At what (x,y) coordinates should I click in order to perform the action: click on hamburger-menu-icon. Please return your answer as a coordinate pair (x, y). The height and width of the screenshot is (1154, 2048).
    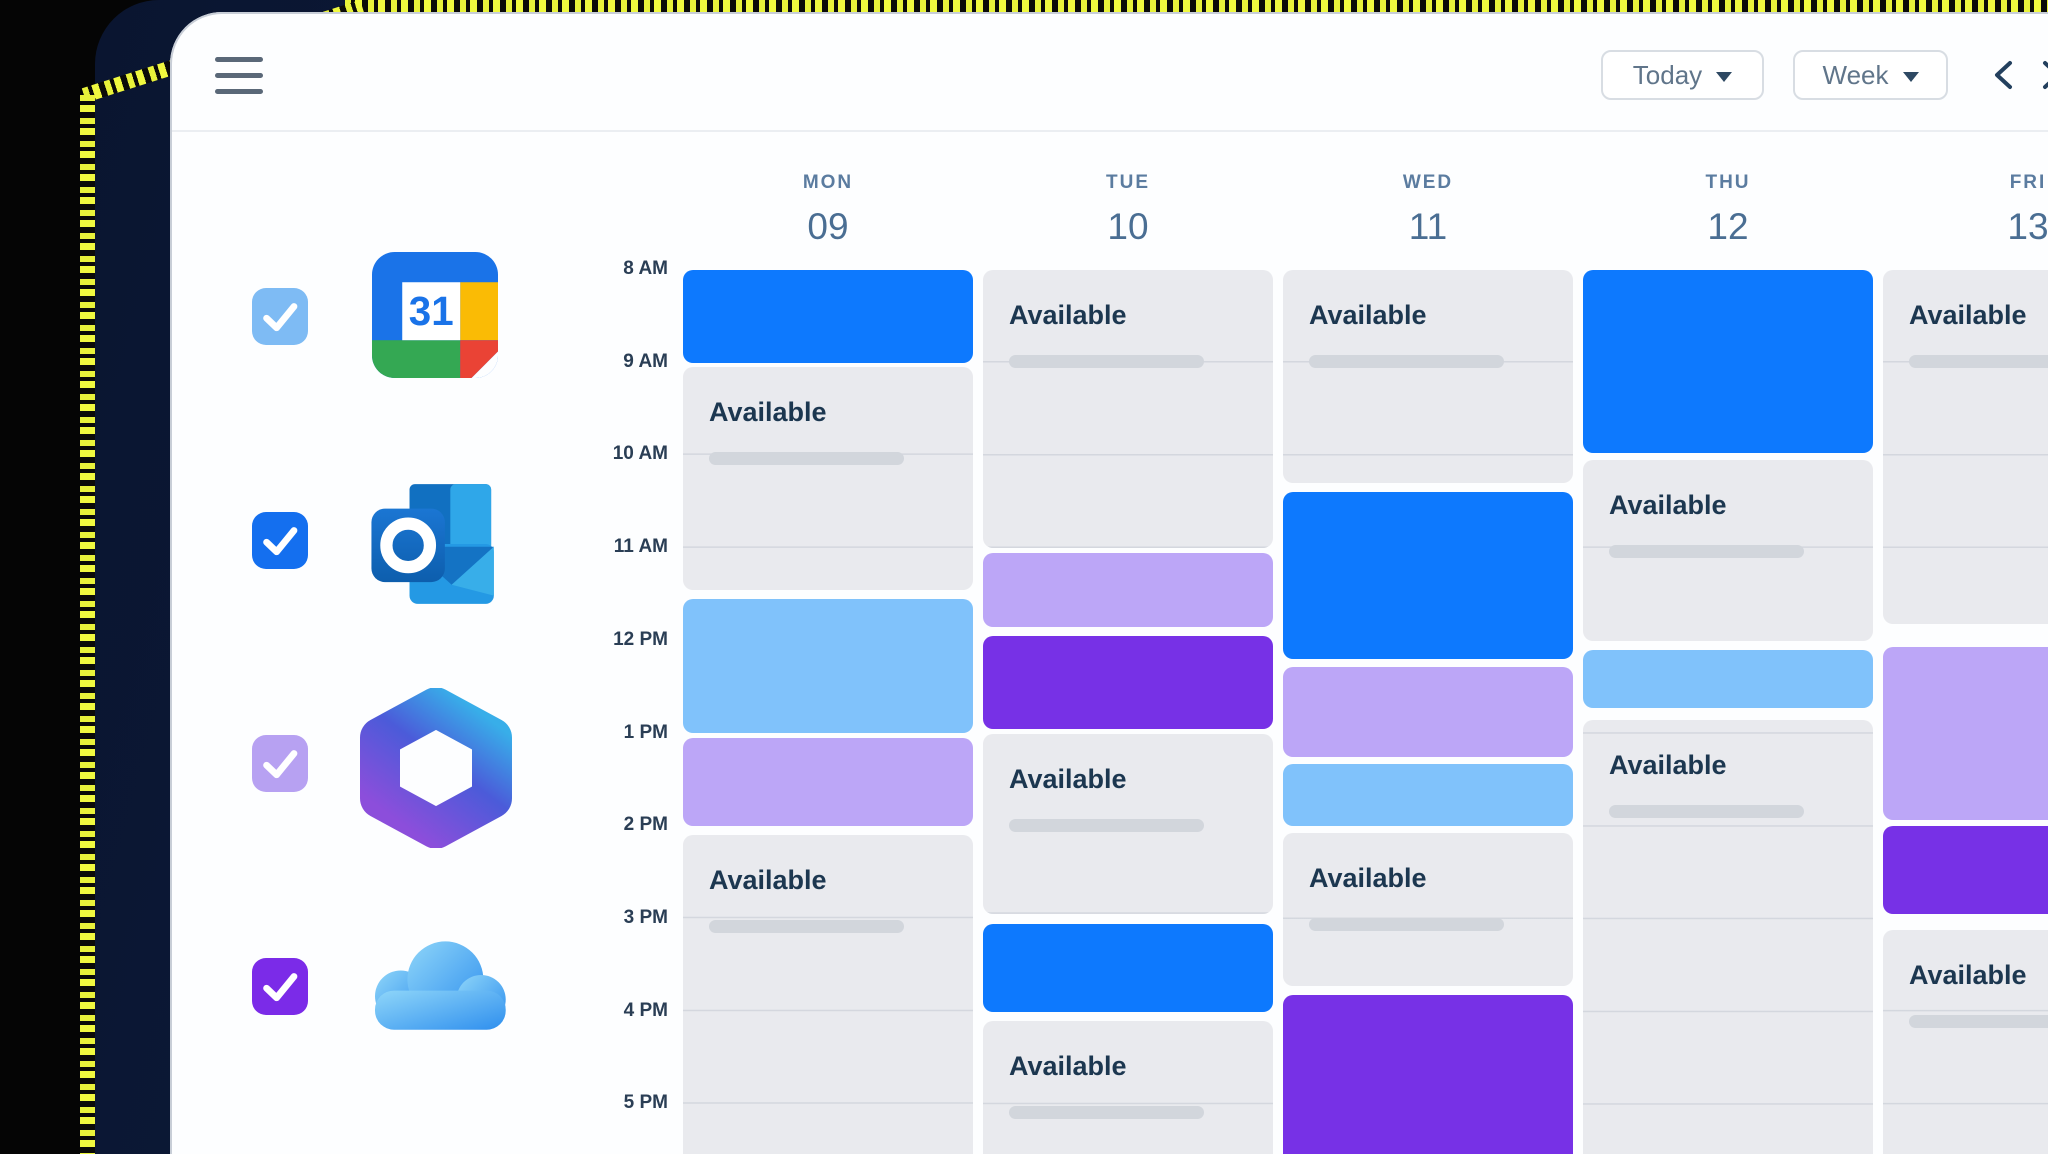
    Looking at the image, I should click on (239, 75).